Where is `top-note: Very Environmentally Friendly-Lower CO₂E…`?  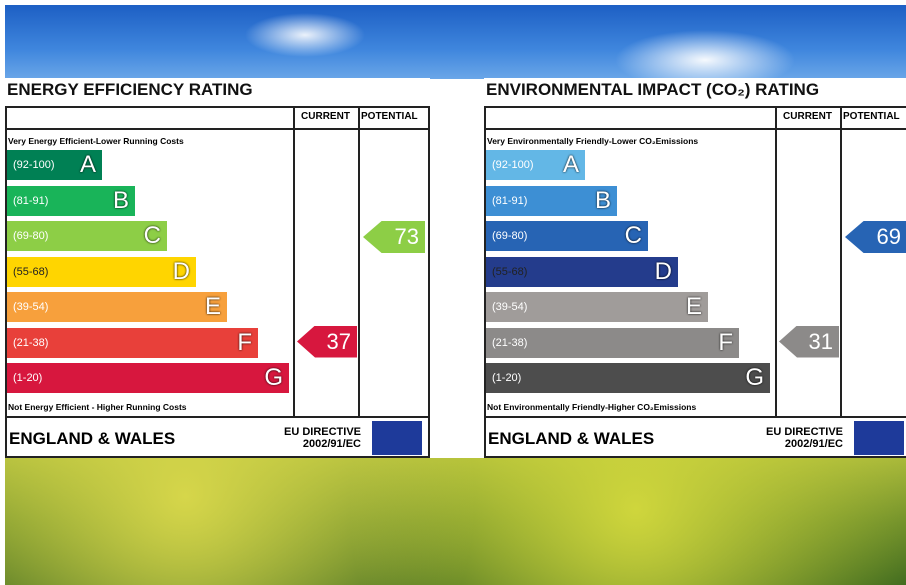 top-note: Very Environmentally Friendly-Lower CO₂E… is located at coordinates (593, 141).